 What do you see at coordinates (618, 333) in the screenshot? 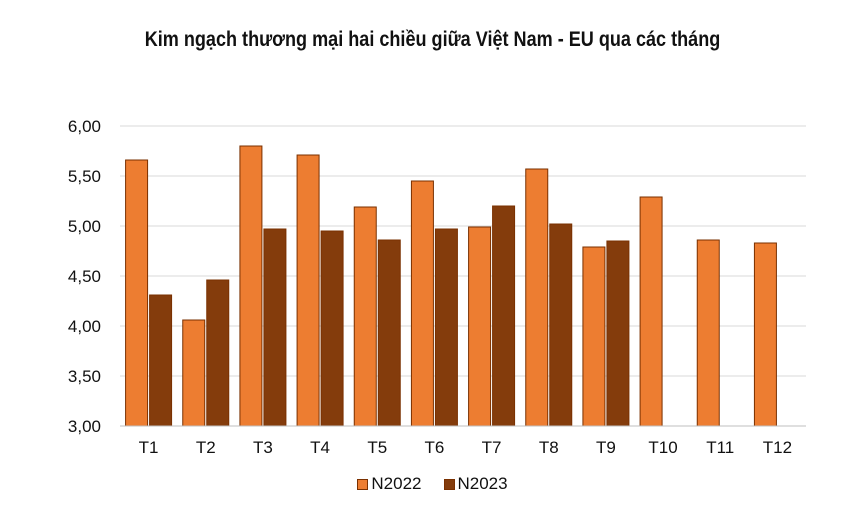
I see `bar-n2023-t9` at bounding box center [618, 333].